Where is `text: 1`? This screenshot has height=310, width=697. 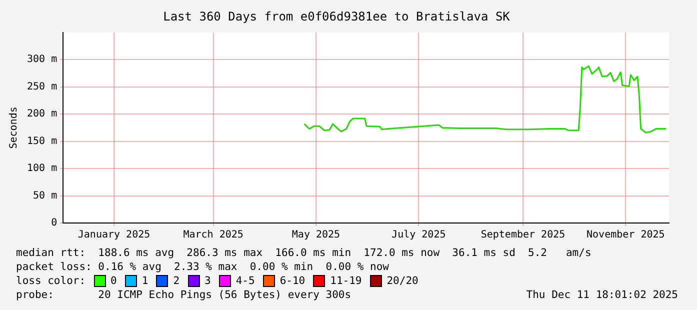
text: 1 is located at coordinates (145, 281).